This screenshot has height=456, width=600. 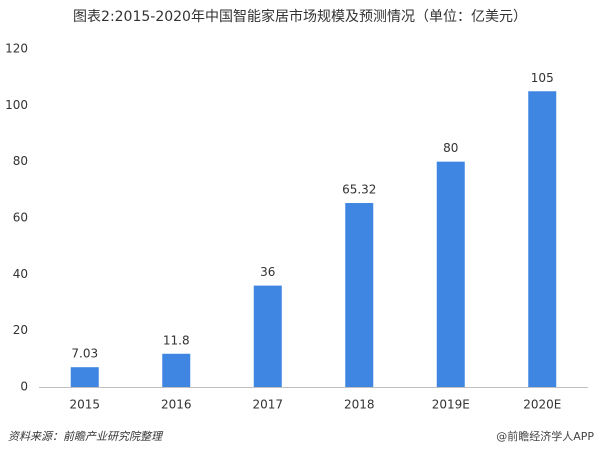 What do you see at coordinates (450, 148) in the screenshot?
I see `value-label: 80` at bounding box center [450, 148].